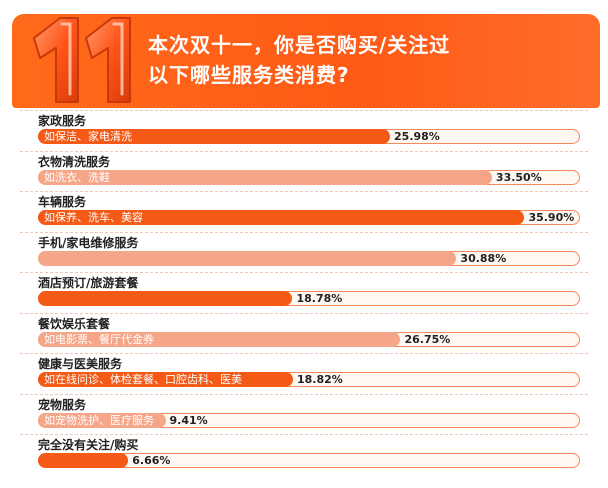 The height and width of the screenshot is (488, 608). What do you see at coordinates (249, 75) in the screenshot?
I see `title-line-2: 以下哪些服务类消费?` at bounding box center [249, 75].